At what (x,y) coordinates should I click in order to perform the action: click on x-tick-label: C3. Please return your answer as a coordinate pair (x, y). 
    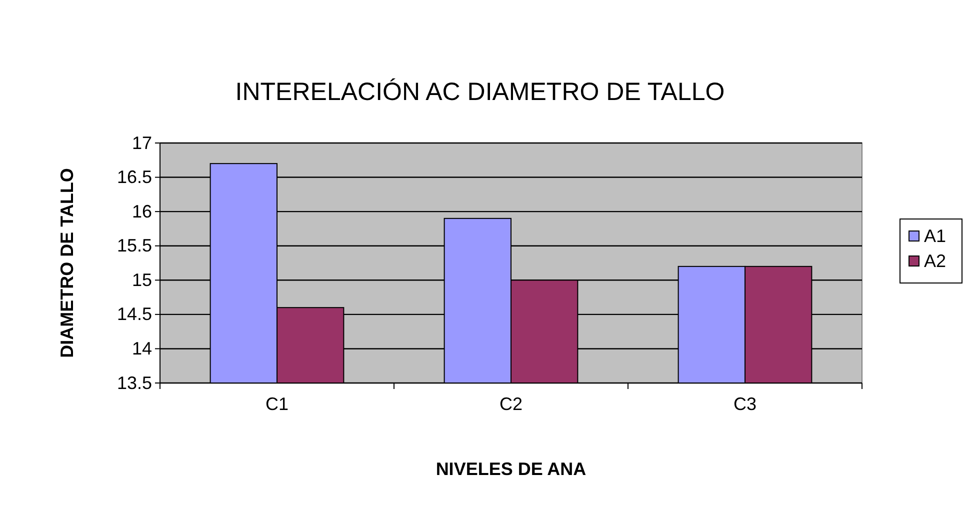
    Looking at the image, I should click on (745, 404).